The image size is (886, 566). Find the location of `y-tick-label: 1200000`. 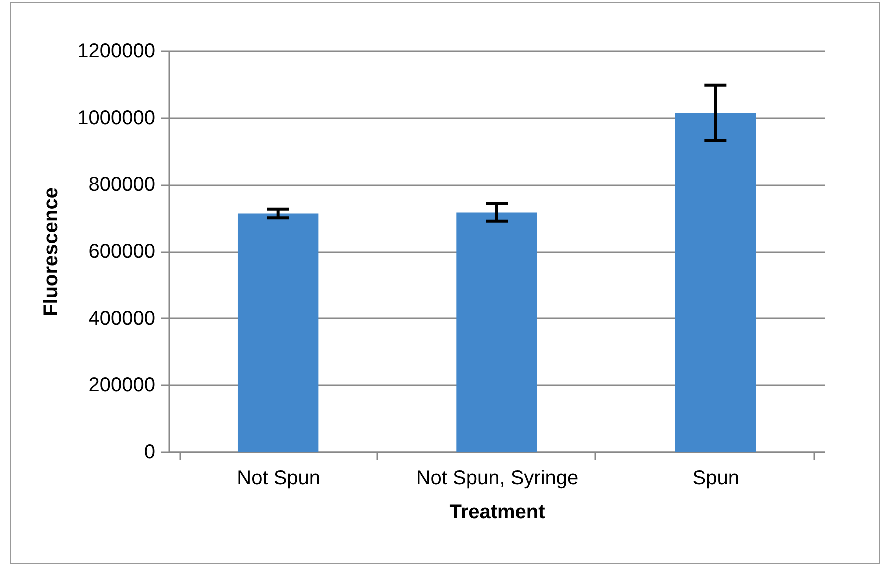

y-tick-label: 1200000 is located at coordinates (117, 51).